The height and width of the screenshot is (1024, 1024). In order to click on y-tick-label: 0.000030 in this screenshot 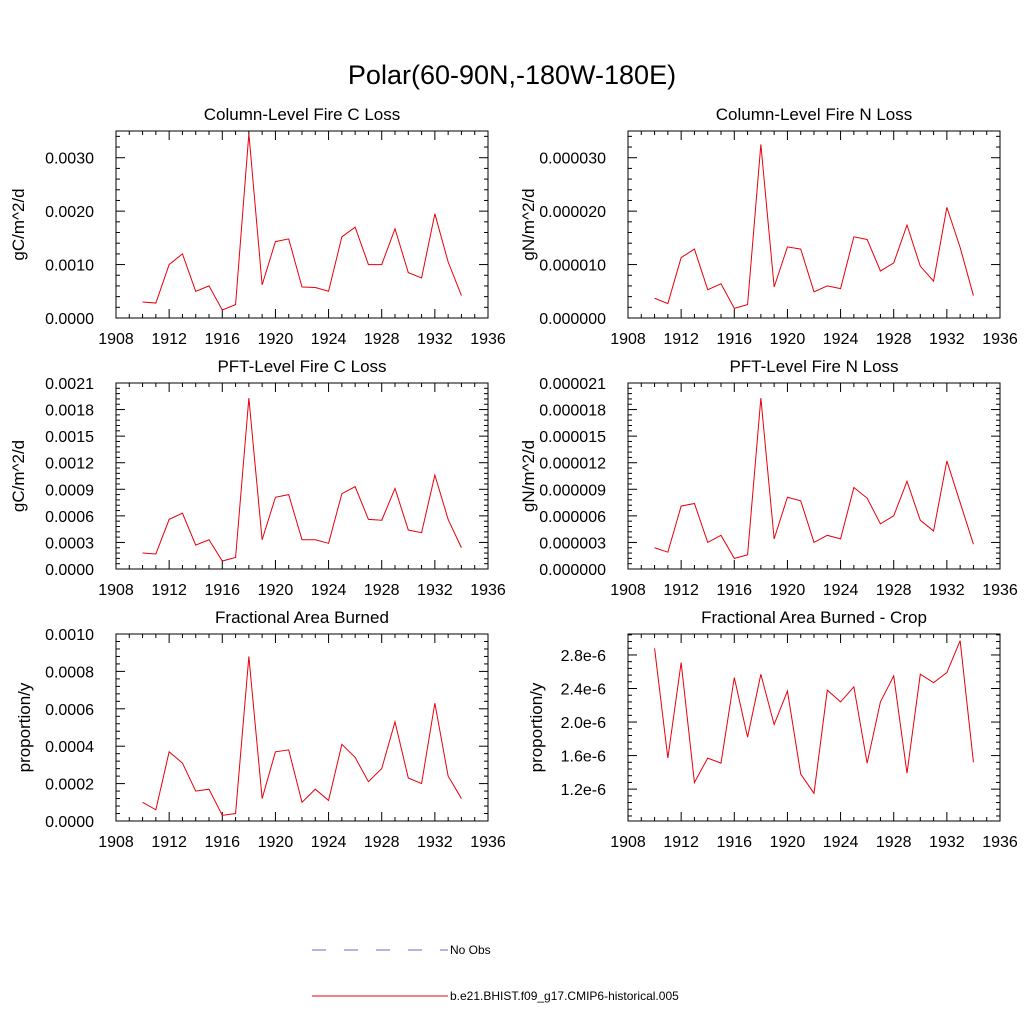, I will do `click(572, 159)`.